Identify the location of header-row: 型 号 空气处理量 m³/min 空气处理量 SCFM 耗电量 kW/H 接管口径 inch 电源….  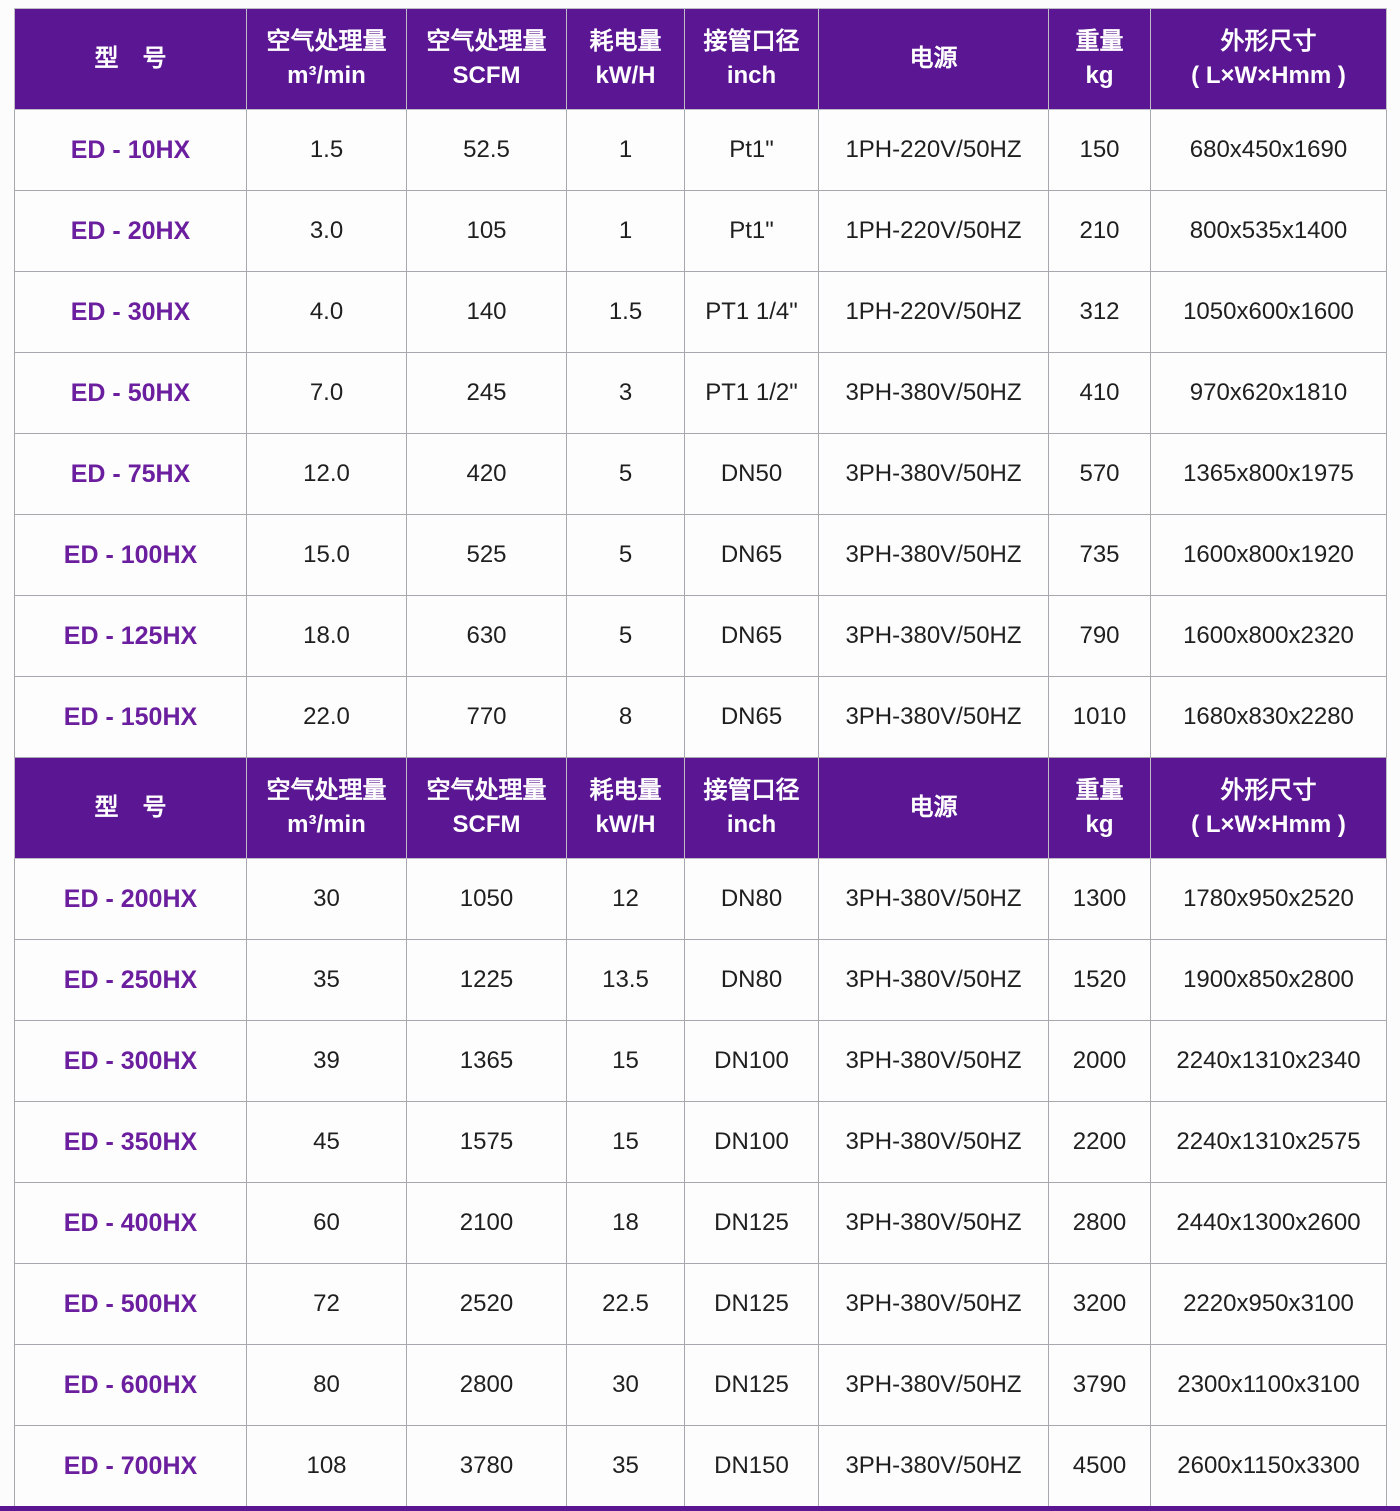
(700, 808).